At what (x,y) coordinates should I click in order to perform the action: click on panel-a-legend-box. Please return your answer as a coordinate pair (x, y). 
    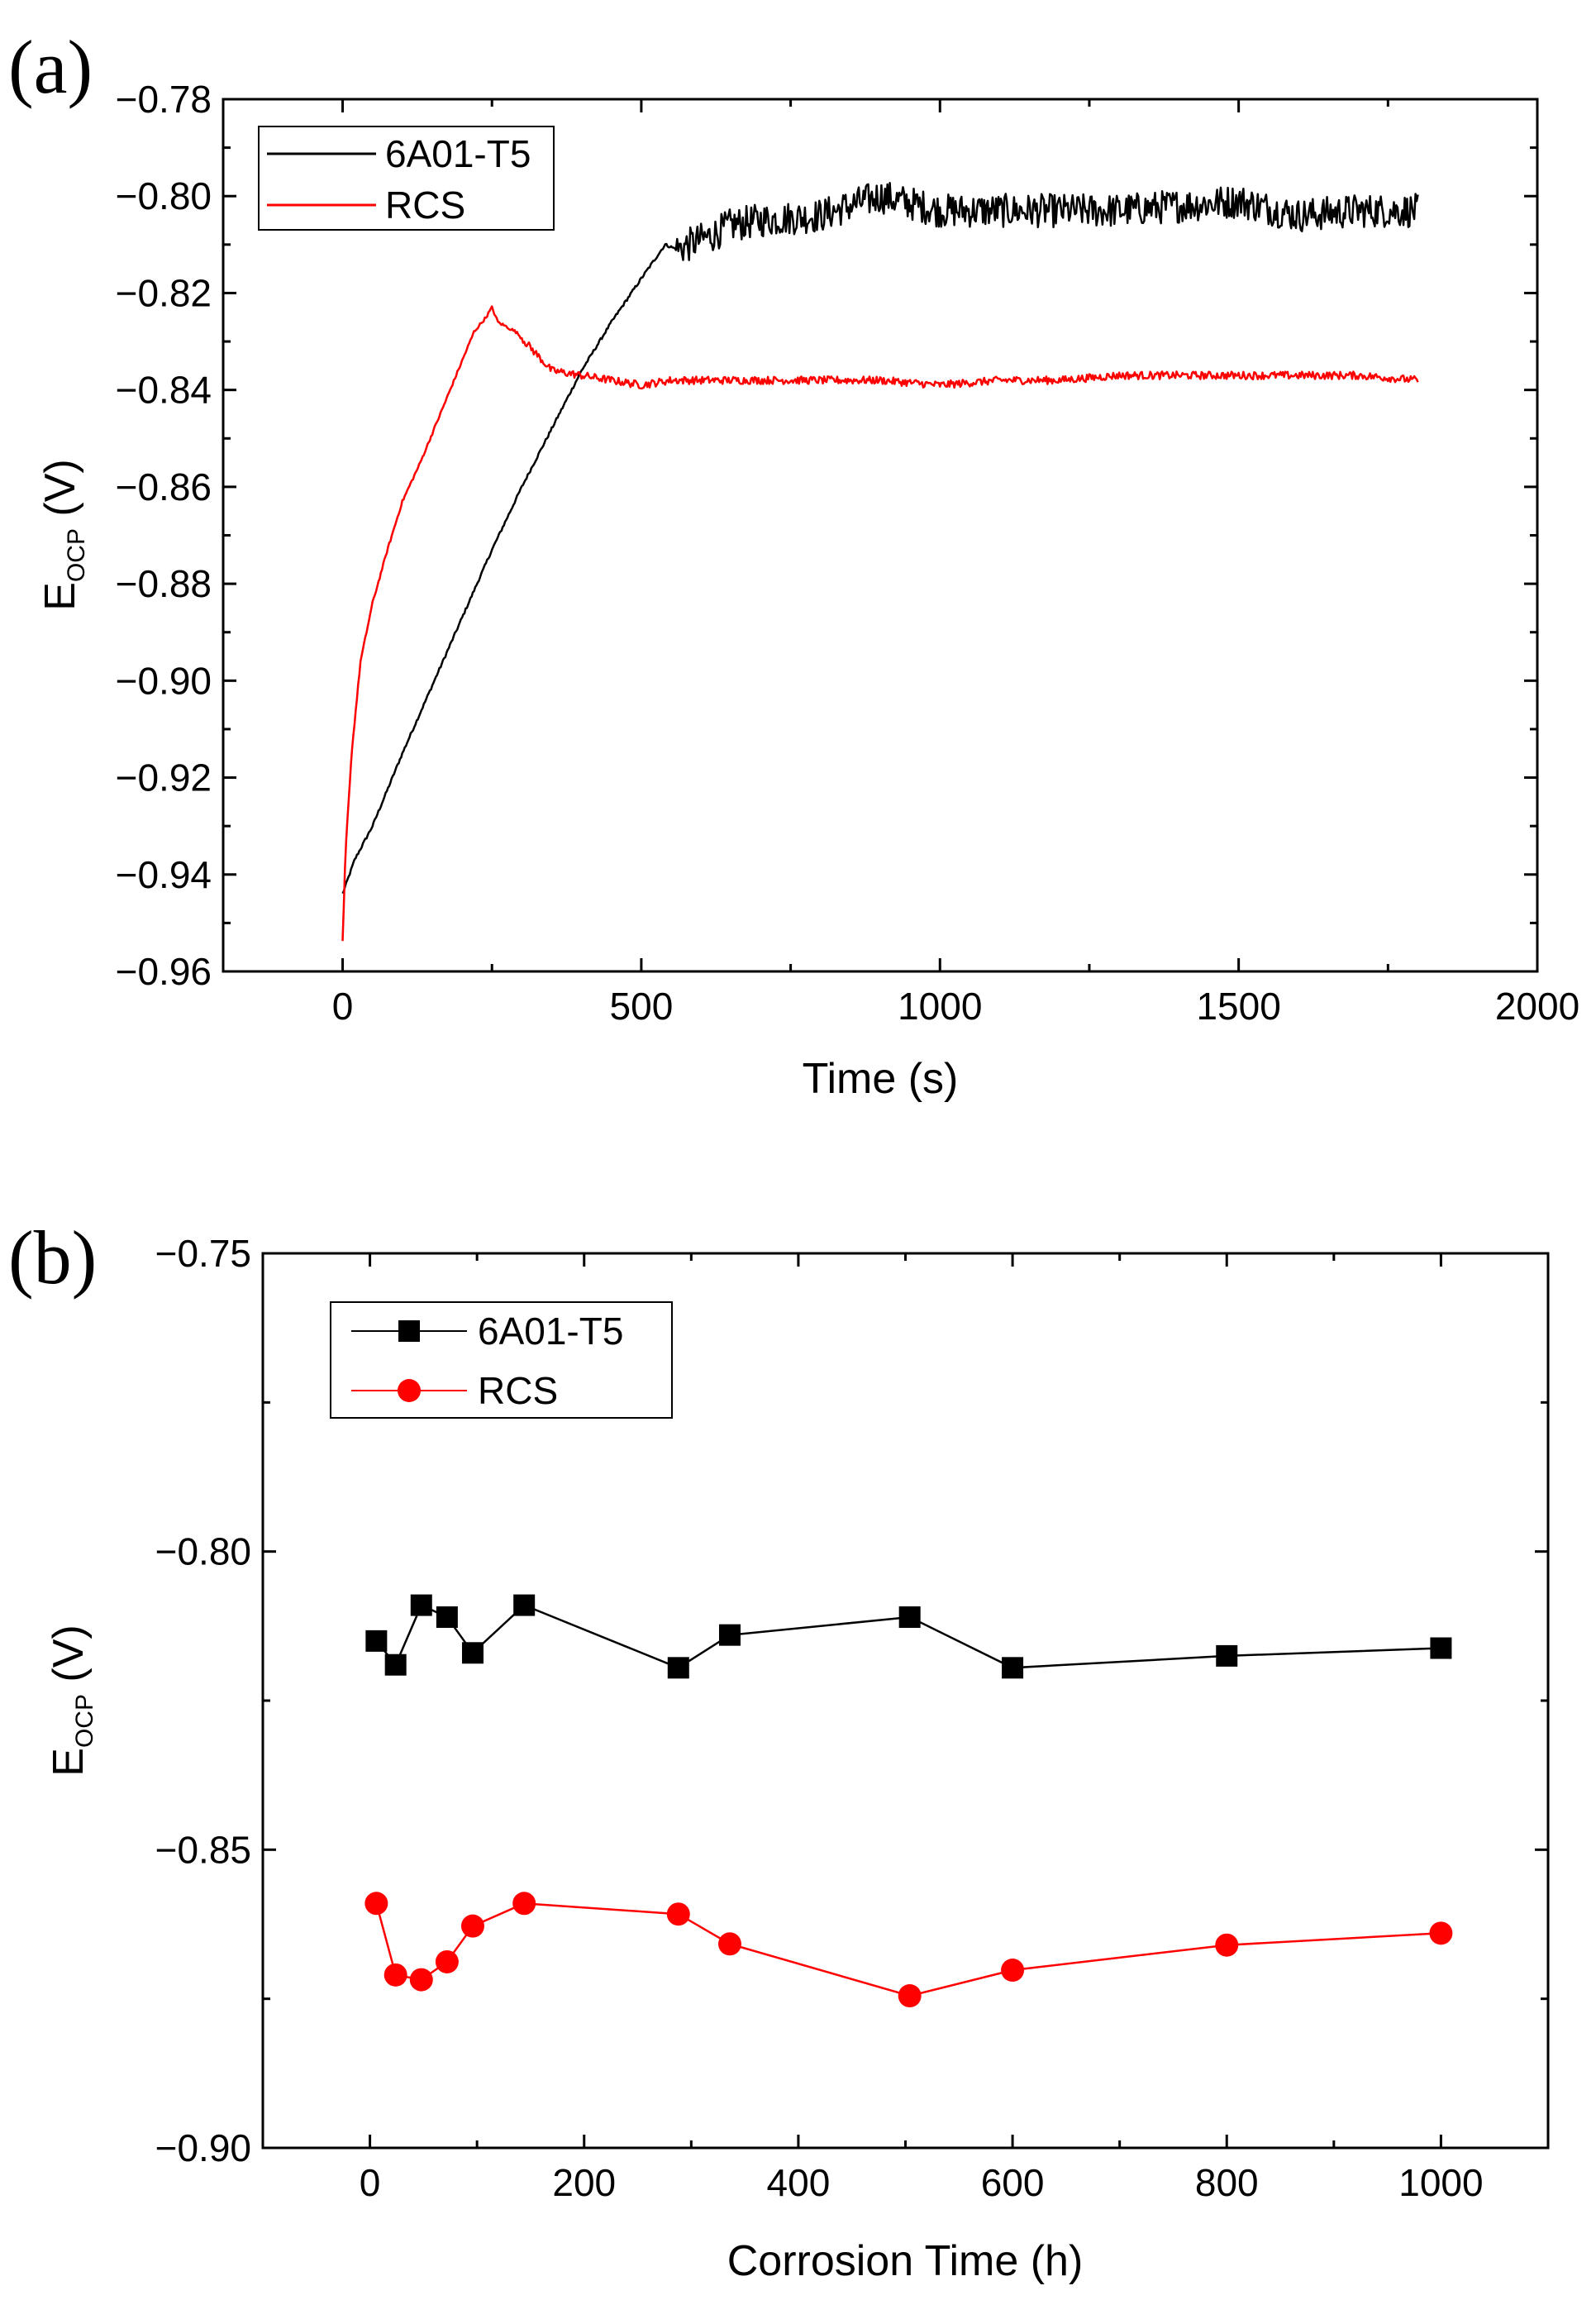
    Looking at the image, I should click on (406, 178).